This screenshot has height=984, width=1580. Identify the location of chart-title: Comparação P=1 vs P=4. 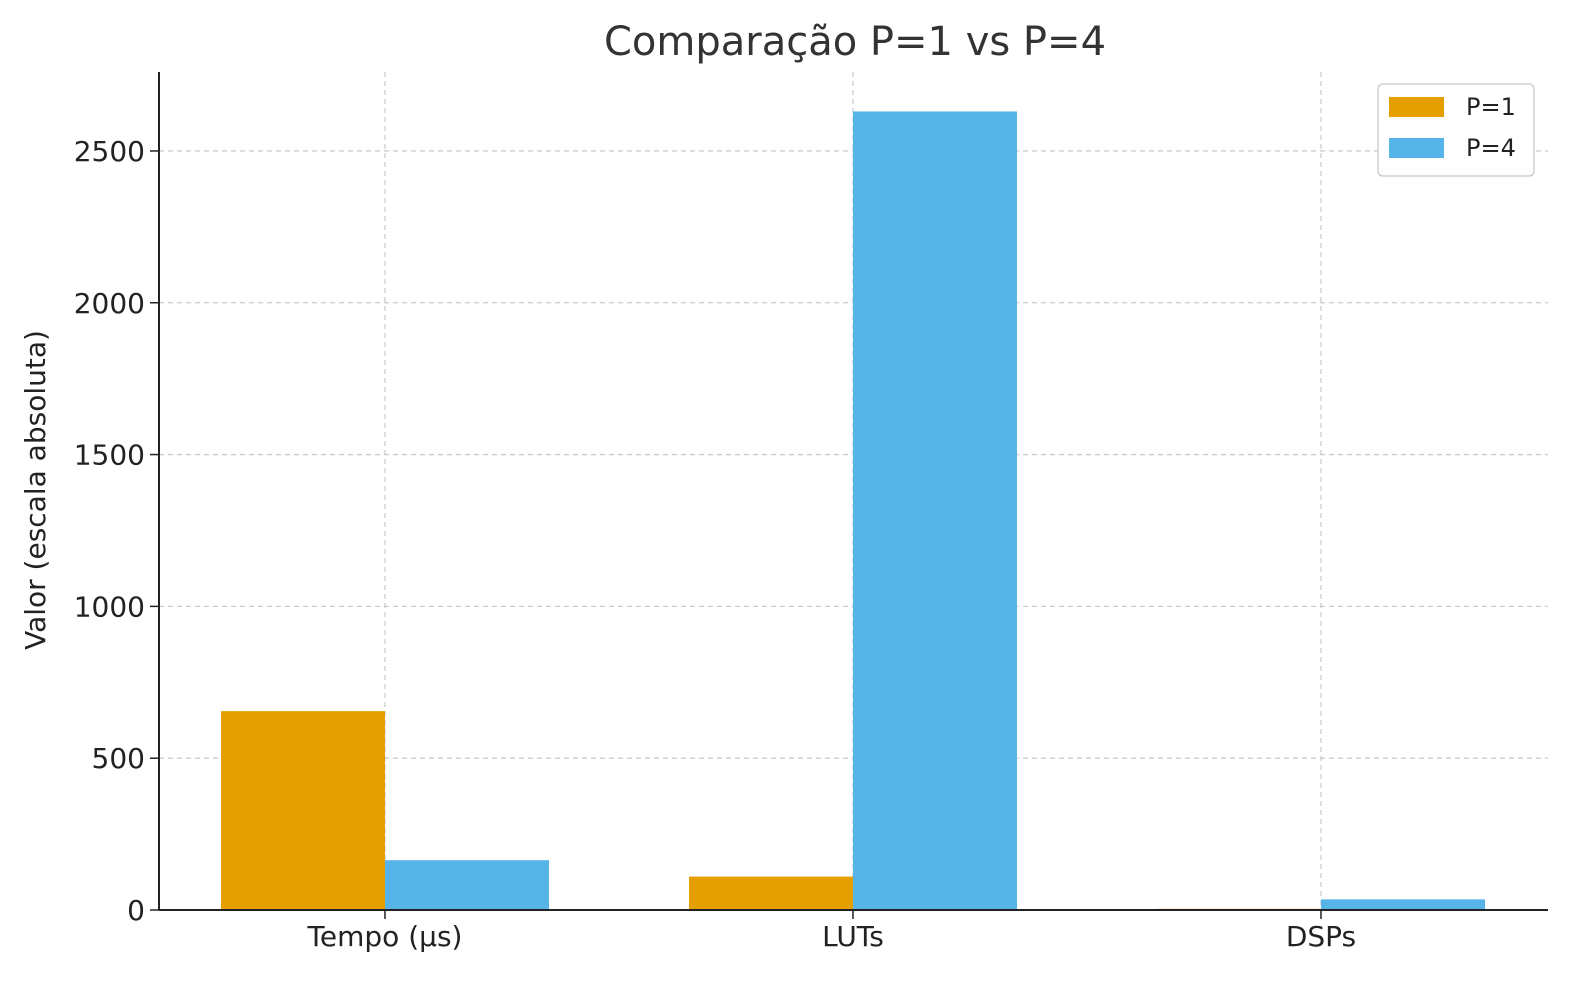
(855, 42).